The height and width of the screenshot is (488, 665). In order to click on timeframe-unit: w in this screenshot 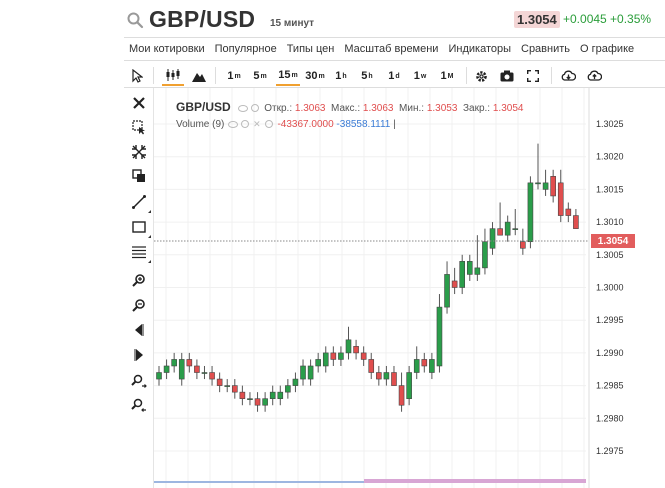, I will do `click(423, 76)`.